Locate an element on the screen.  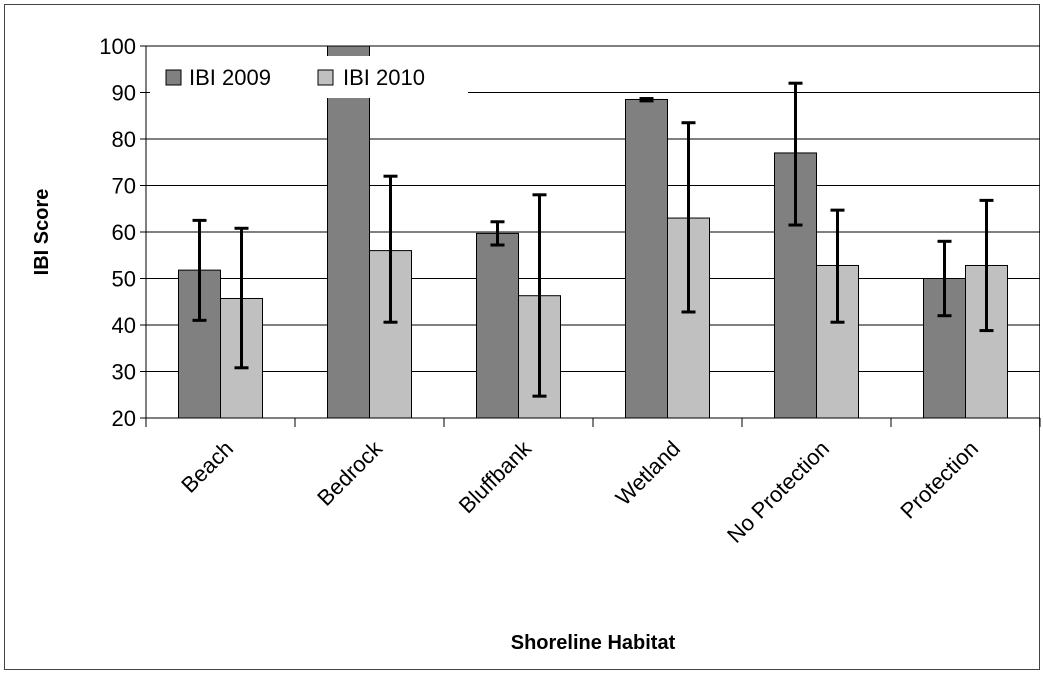
legend-swatch-ibi-2009 is located at coordinates (173, 77).